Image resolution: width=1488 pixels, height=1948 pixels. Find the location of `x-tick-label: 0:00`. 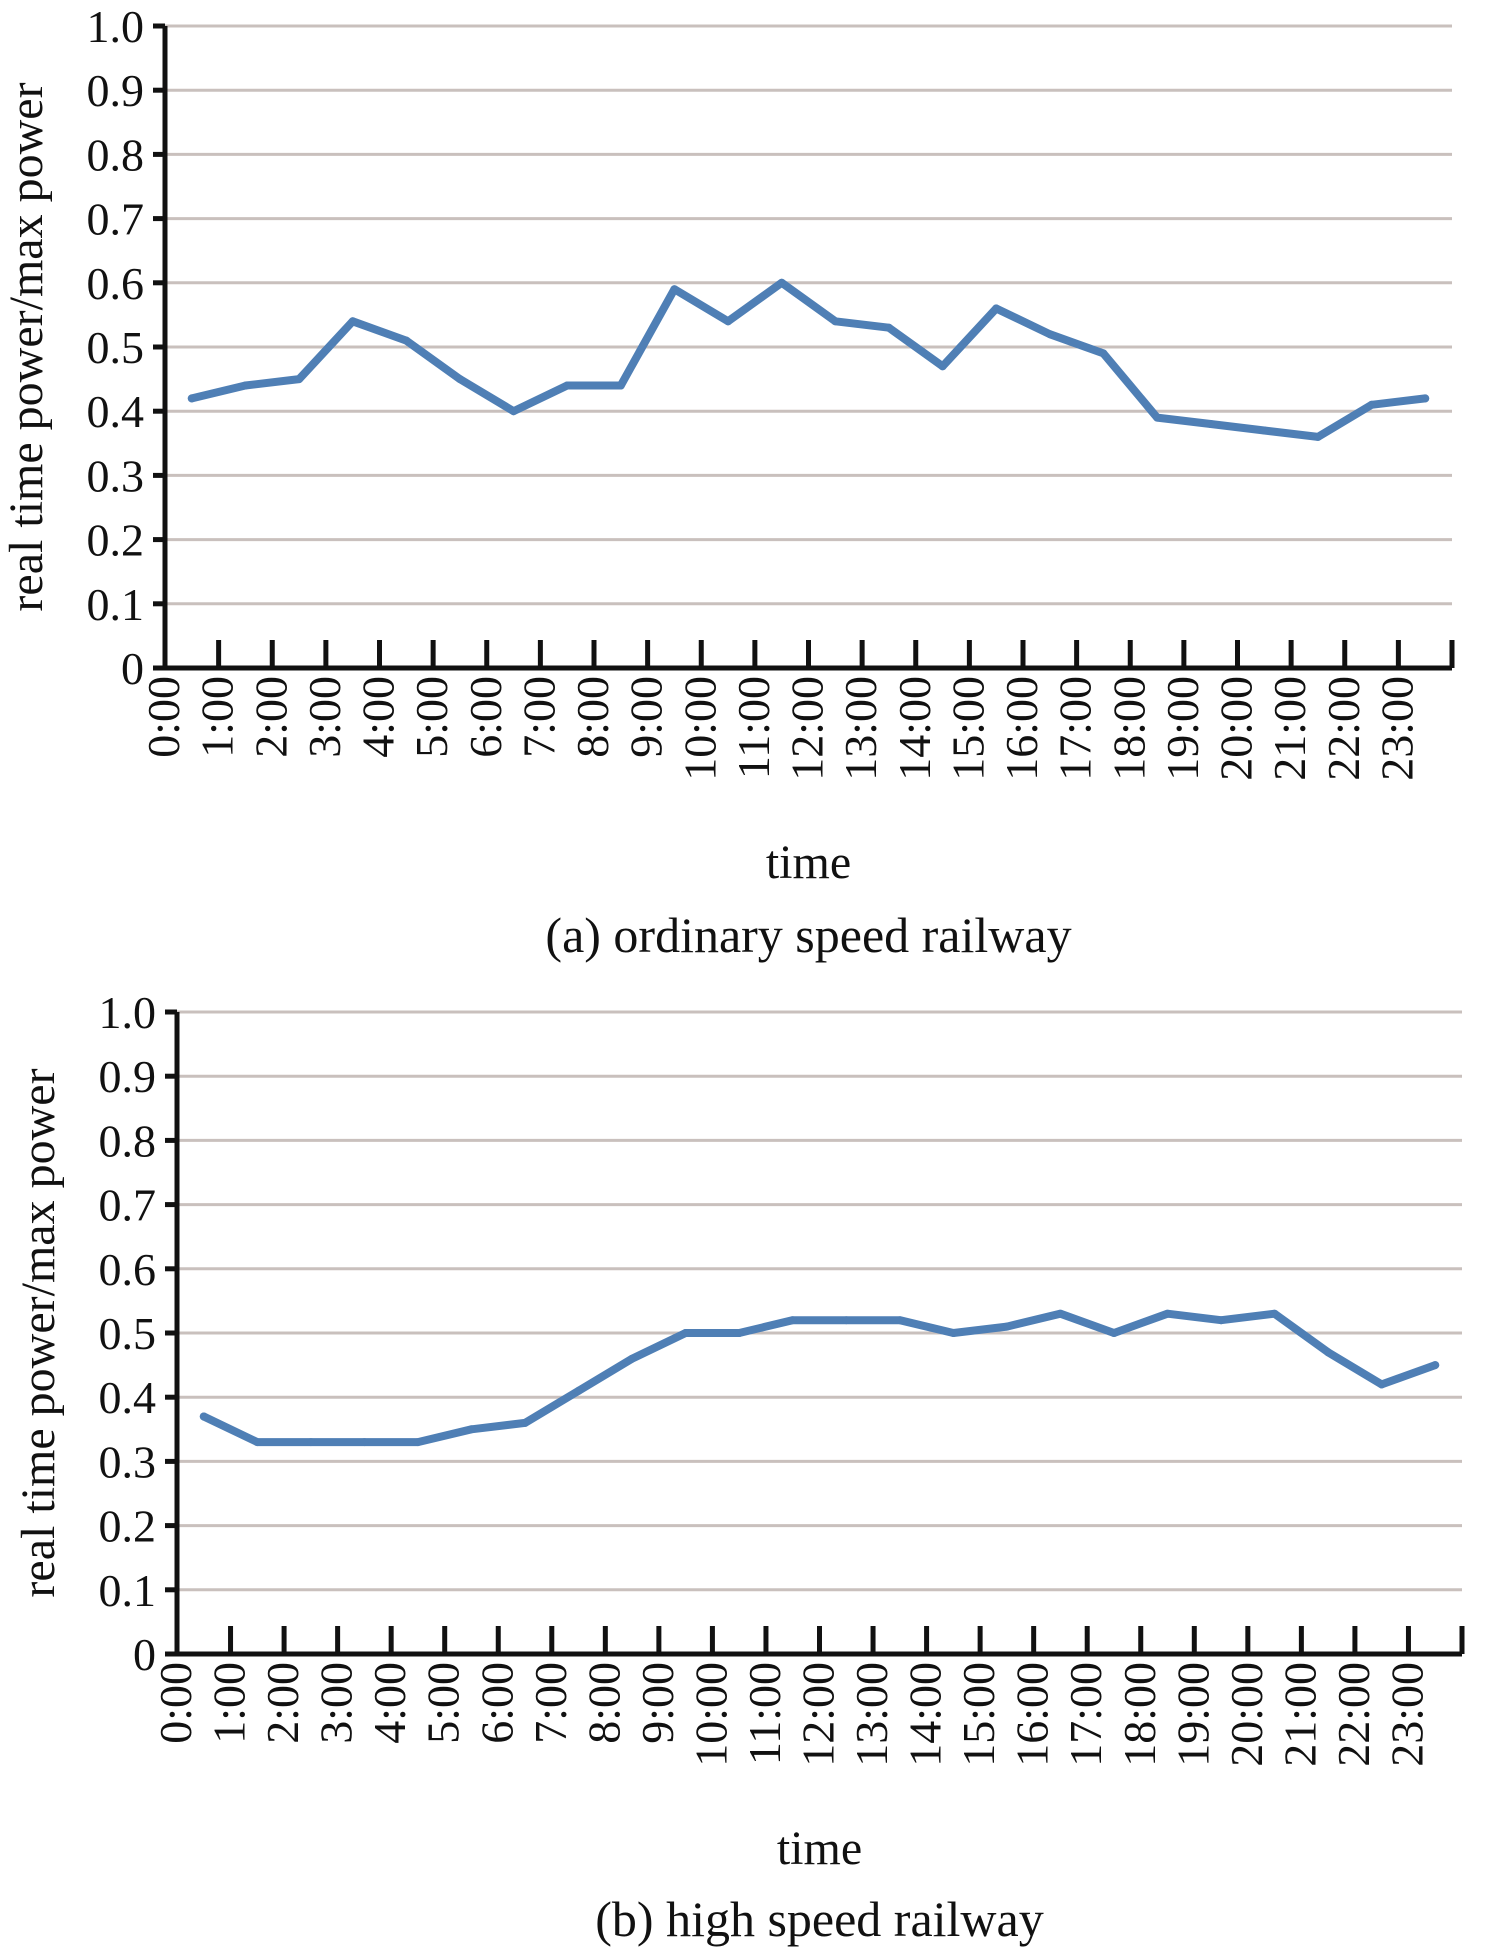

x-tick-label: 0:00 is located at coordinates (163, 717).